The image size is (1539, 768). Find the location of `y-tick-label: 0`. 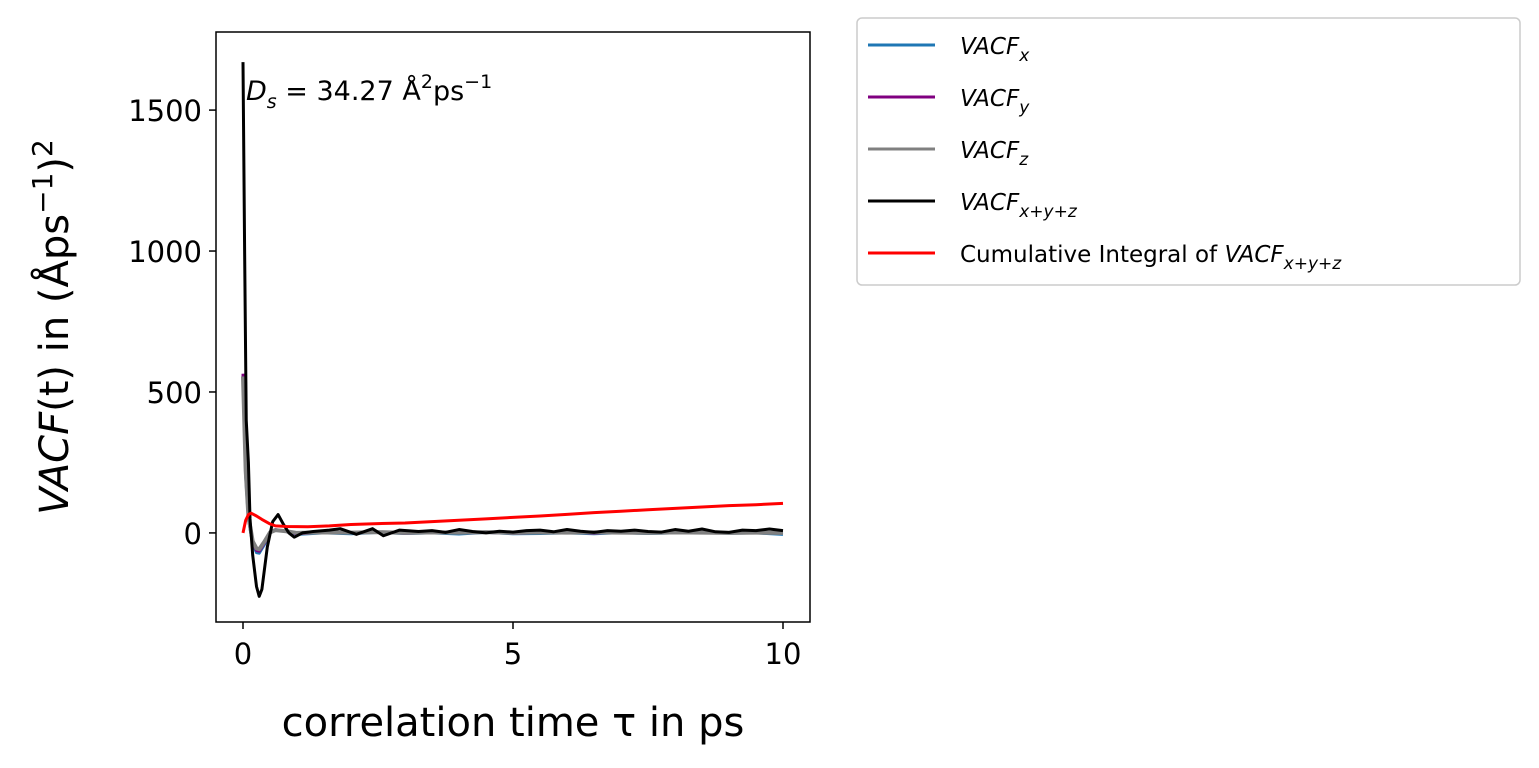

y-tick-label: 0 is located at coordinates (193, 534).